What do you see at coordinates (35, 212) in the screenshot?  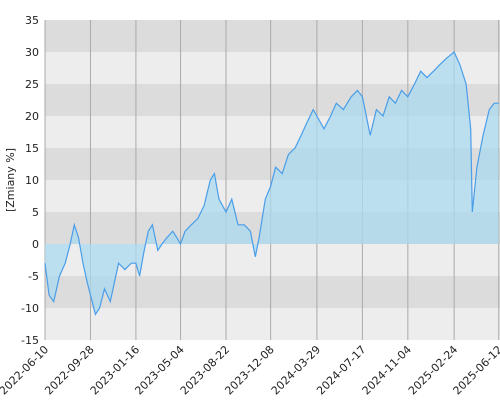 I see `y-tick-label: 5` at bounding box center [35, 212].